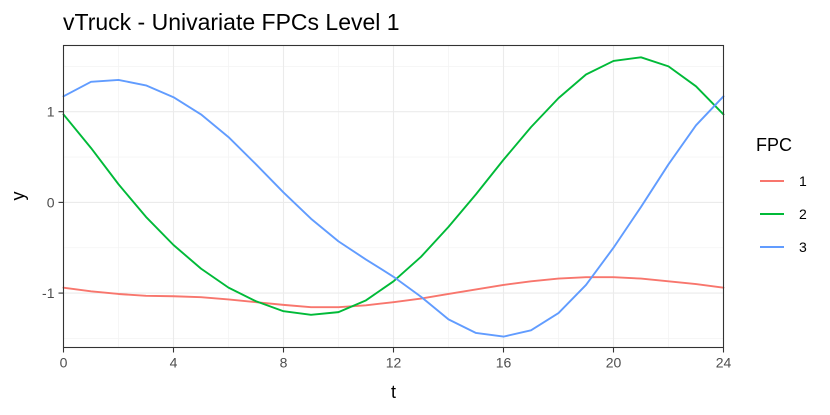 Image resolution: width=830 pixels, height=415 pixels. I want to click on legend-title: FPC, so click(774, 145).